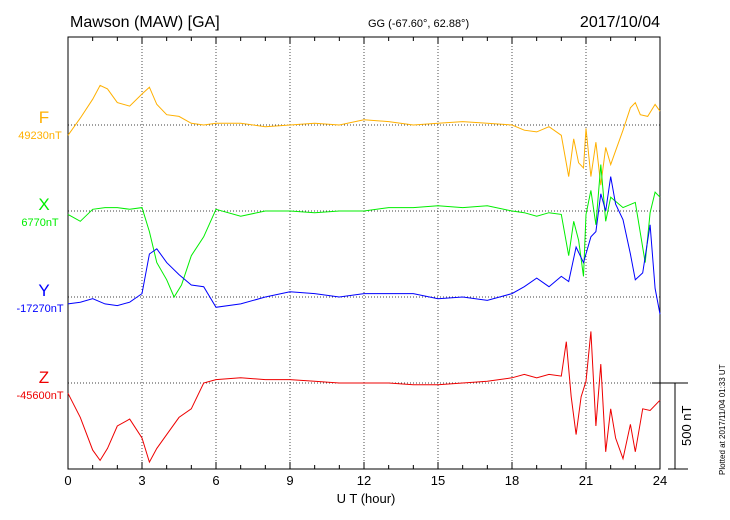 The width and height of the screenshot is (730, 520). What do you see at coordinates (141, 480) in the screenshot?
I see `x-tick-label: 3` at bounding box center [141, 480].